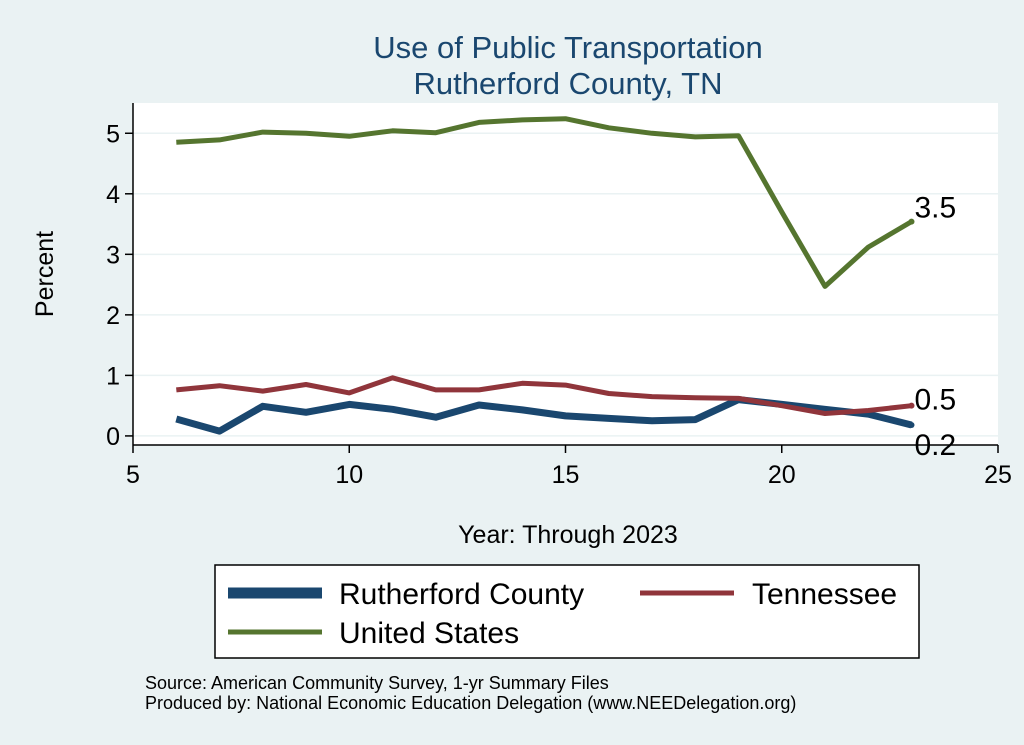  Describe the element at coordinates (113, 255) in the screenshot. I see `y-tick-label: 3` at that location.